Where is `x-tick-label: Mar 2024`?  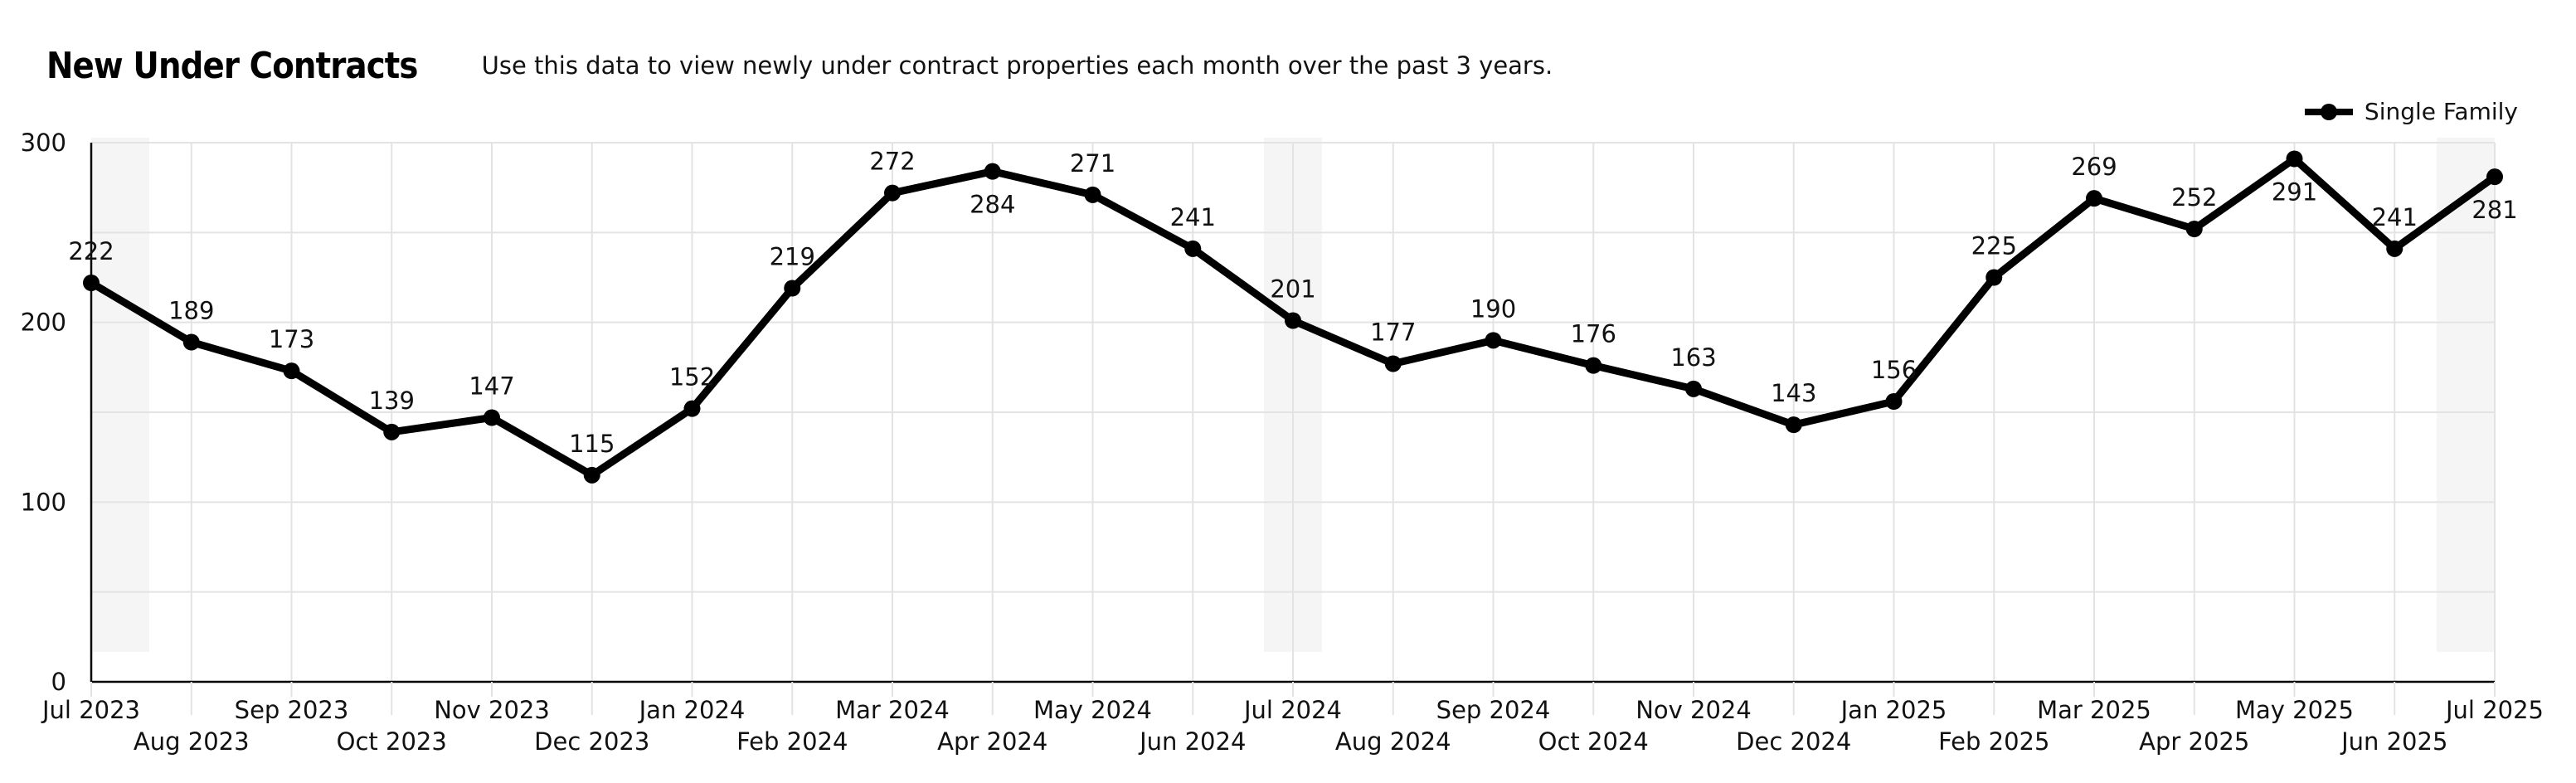
x-tick-label: Mar 2024 is located at coordinates (893, 710).